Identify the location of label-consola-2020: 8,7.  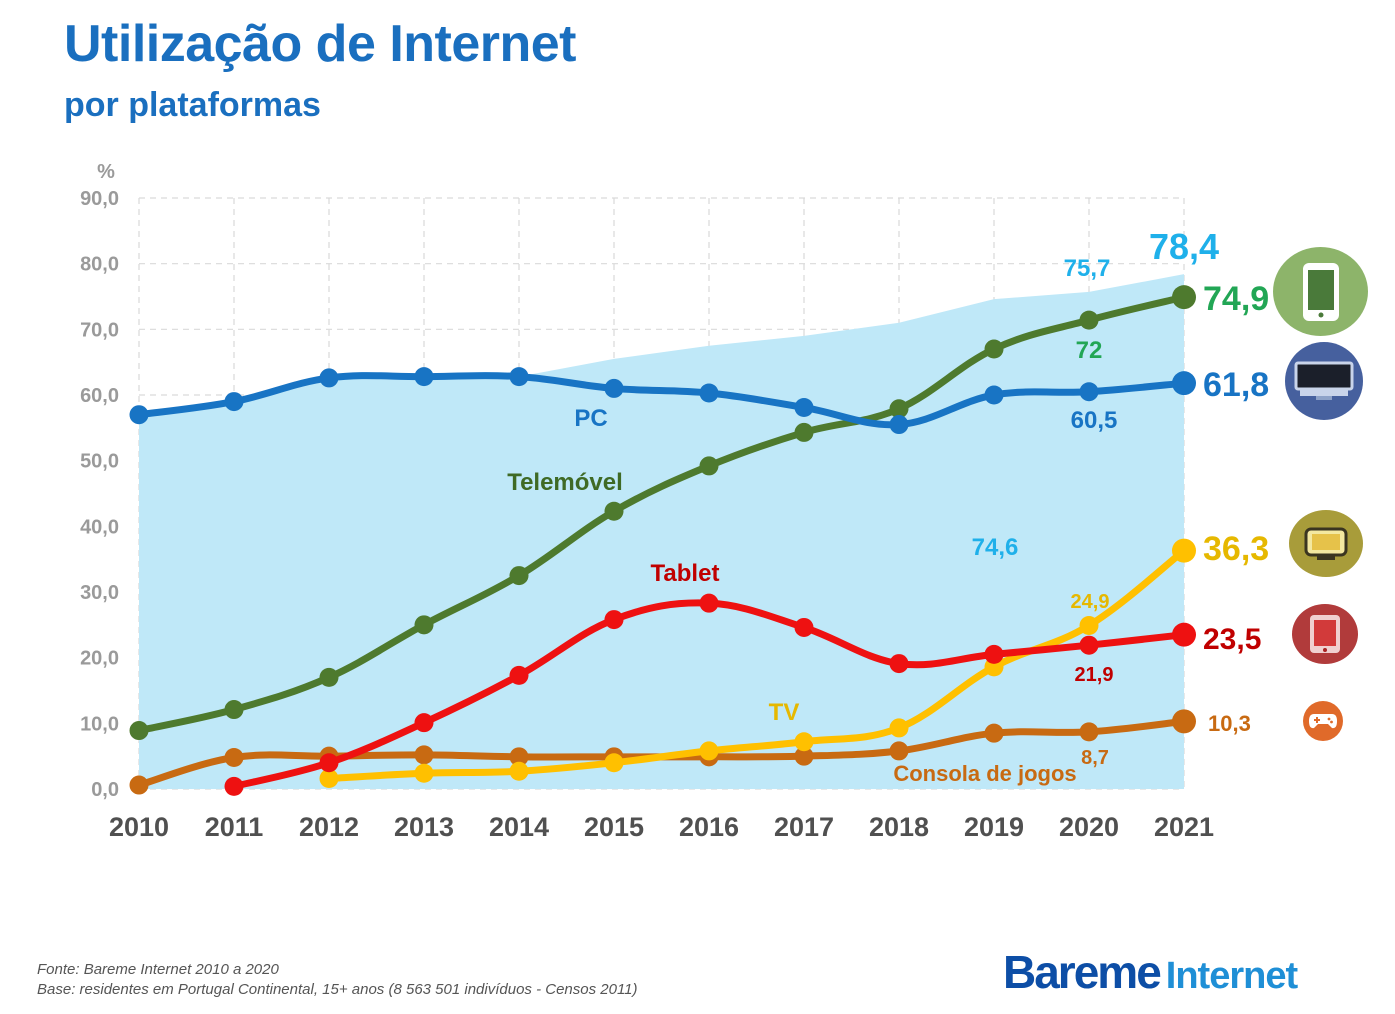
(1095, 758).